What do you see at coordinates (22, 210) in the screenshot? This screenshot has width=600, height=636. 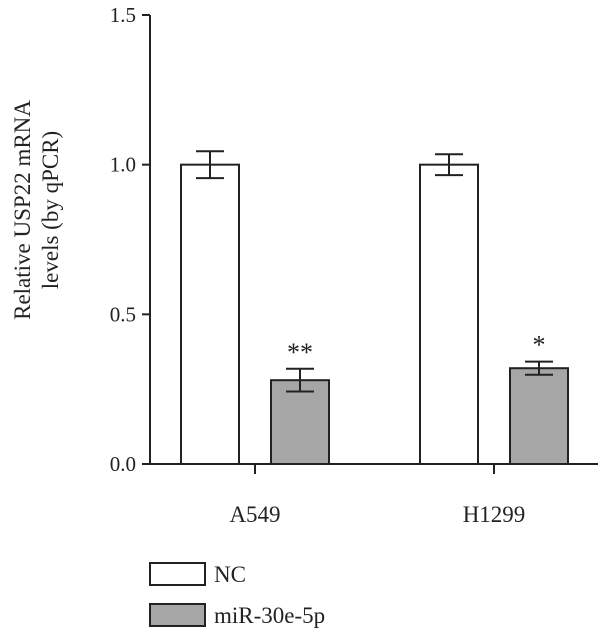 I see `y-axis-title-line-1: Relative USP22 mRNA` at bounding box center [22, 210].